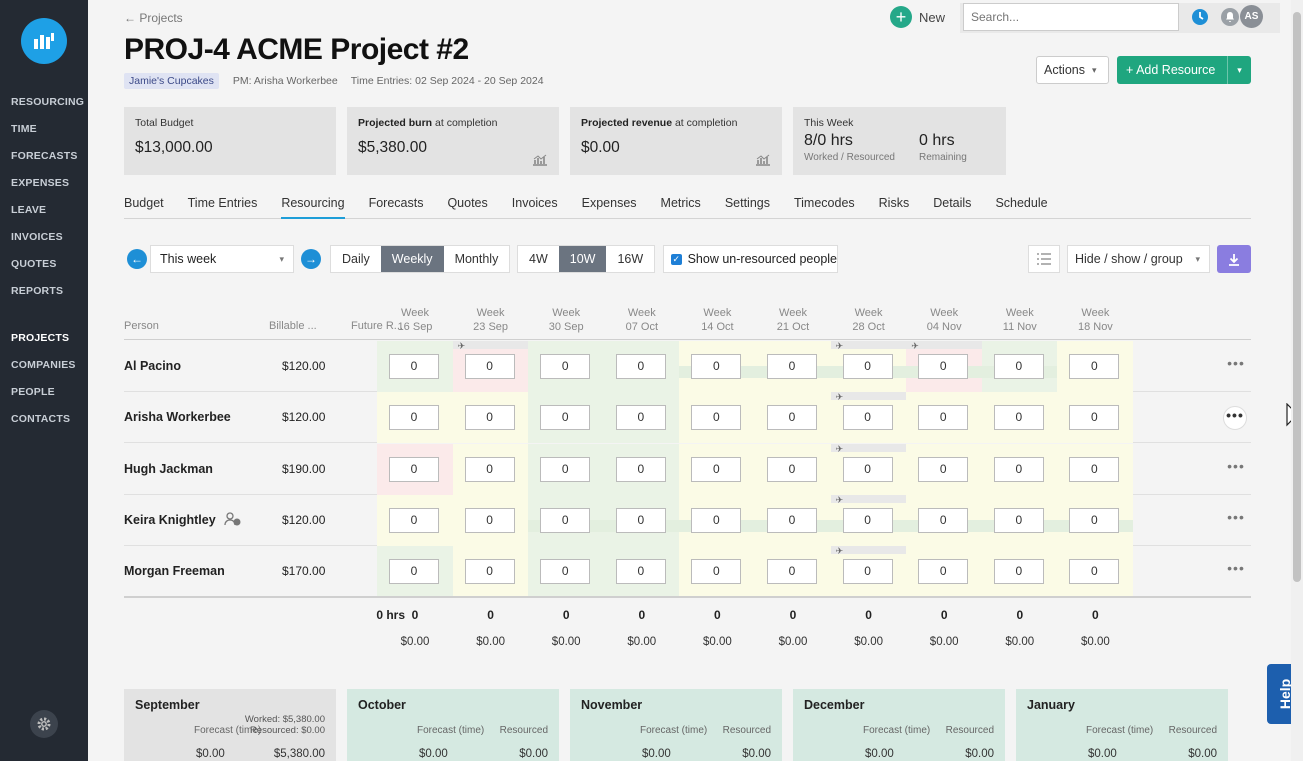 This screenshot has height=761, width=1303. What do you see at coordinates (1297, 297) in the screenshot?
I see `scrollbar-thumb` at bounding box center [1297, 297].